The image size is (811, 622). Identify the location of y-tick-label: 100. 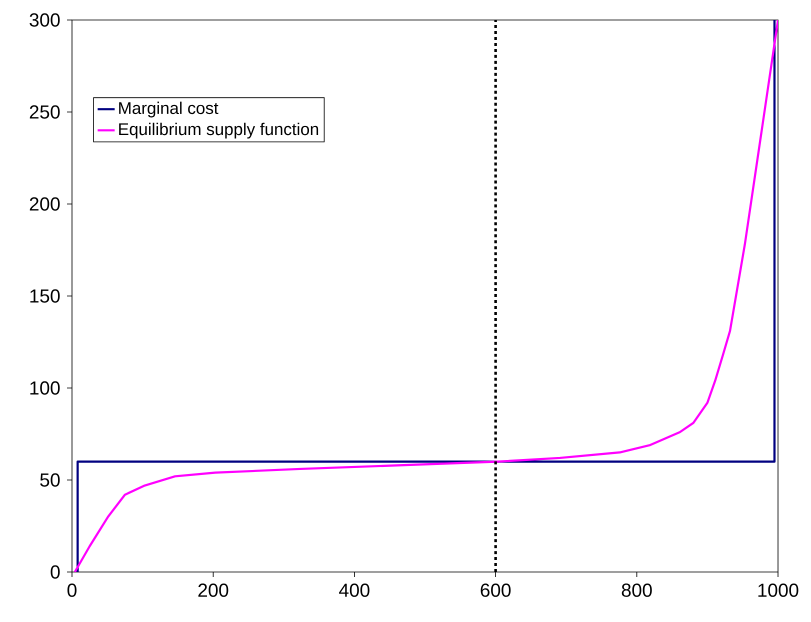
(45, 388).